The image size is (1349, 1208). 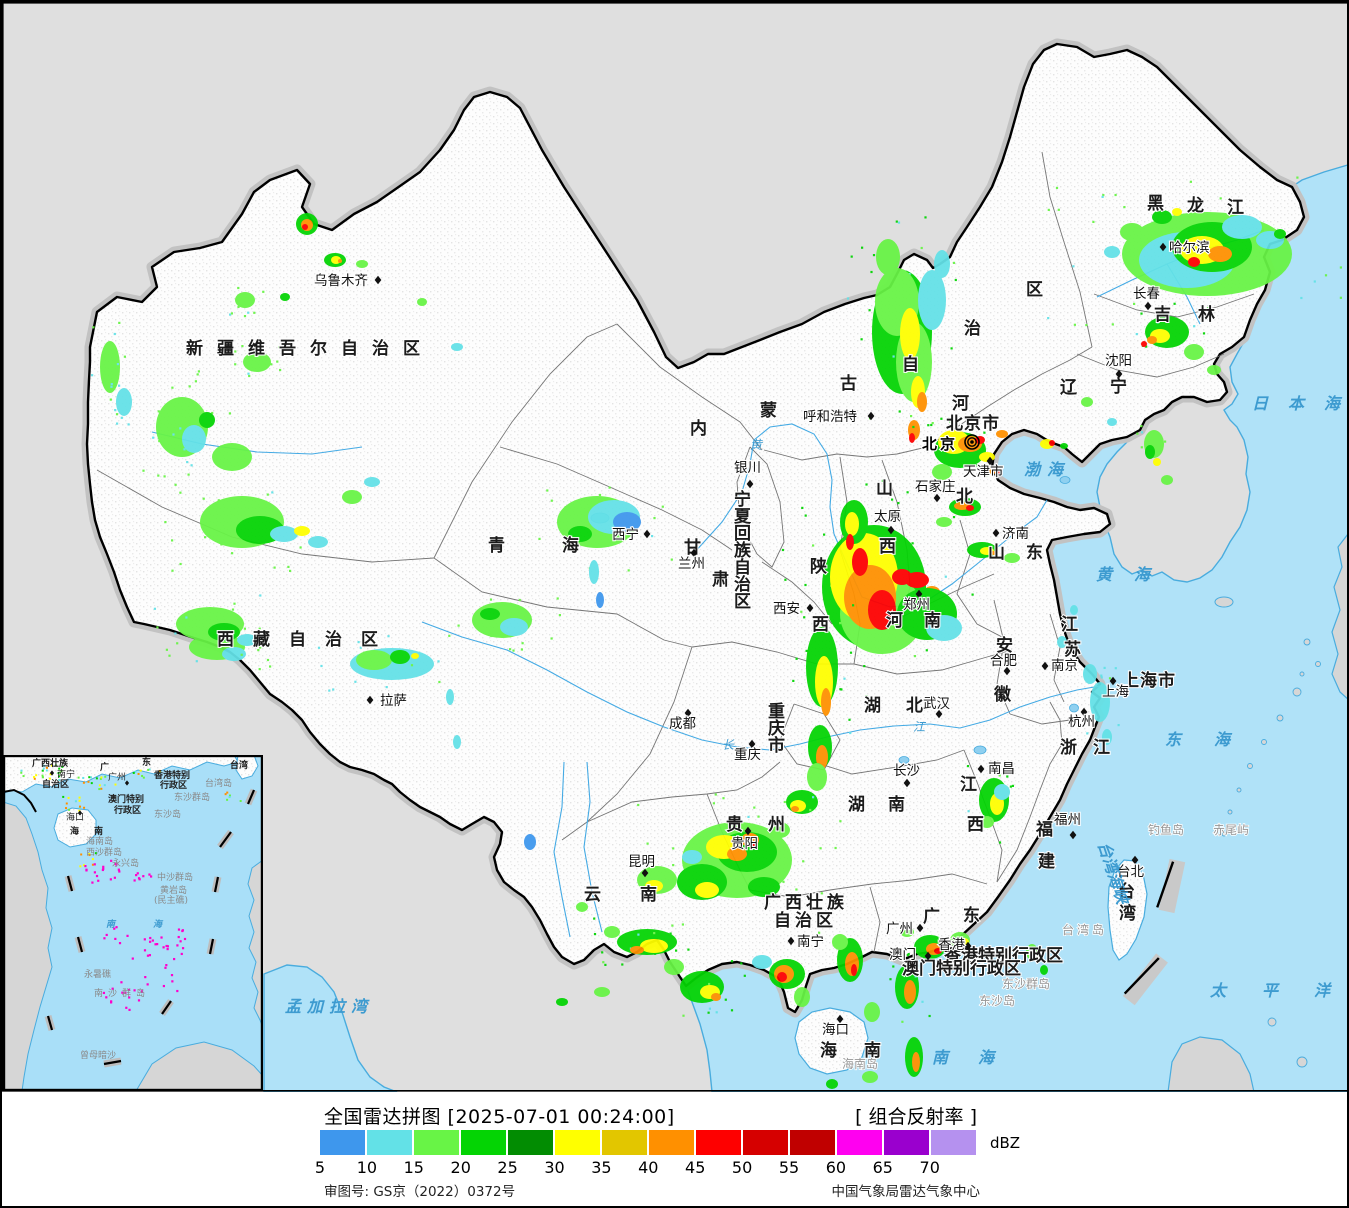 I want to click on city-label: 澳门, so click(x=902, y=955).